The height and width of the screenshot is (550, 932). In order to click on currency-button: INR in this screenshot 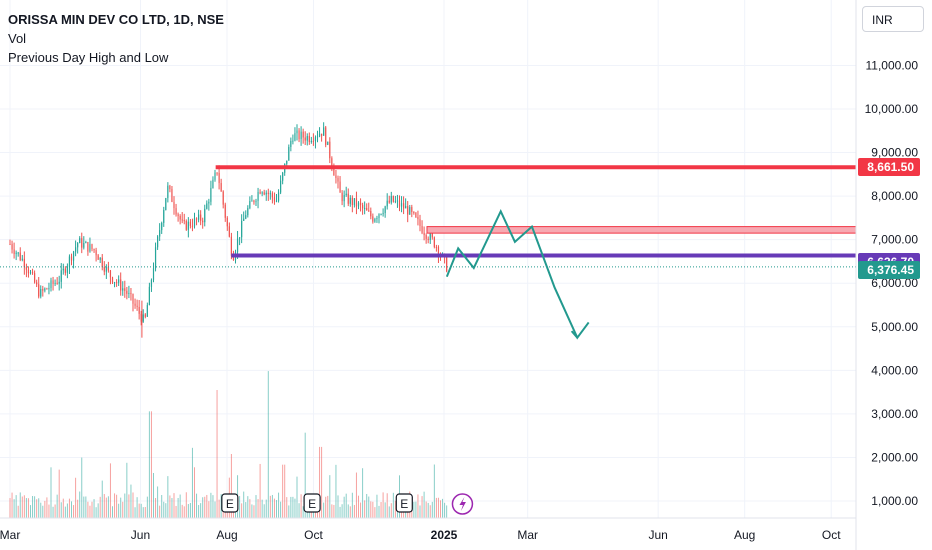, I will do `click(893, 19)`.